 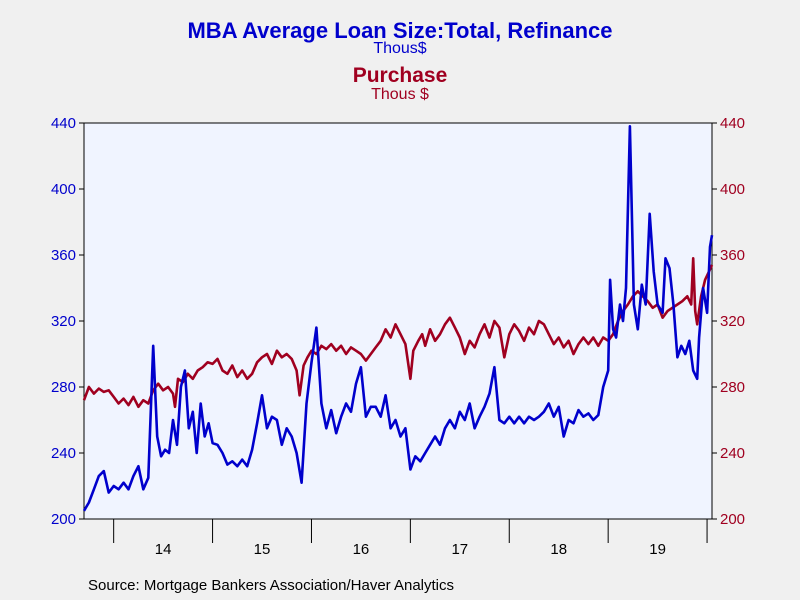 I want to click on left-axis-tick-label: 240, so click(x=63, y=453).